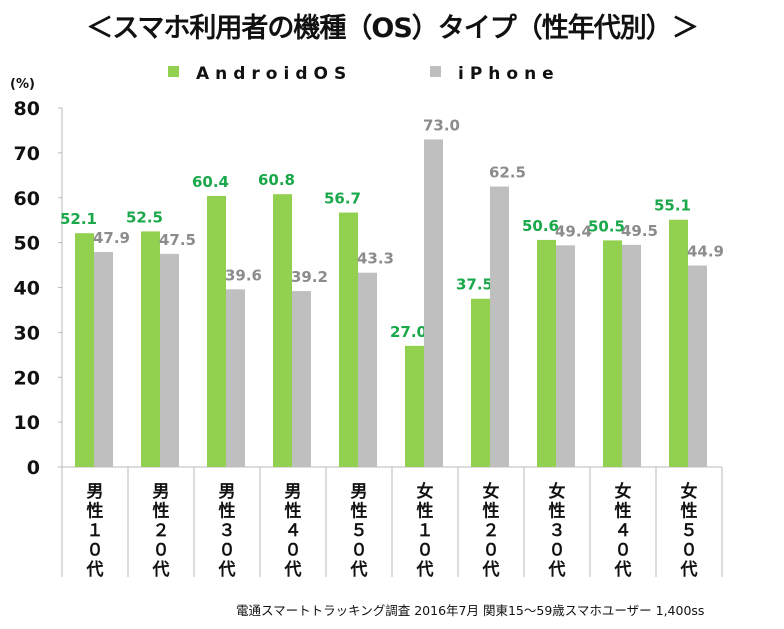 Image resolution: width=784 pixels, height=629 pixels. Describe the element at coordinates (705, 252) in the screenshot. I see `data-label: 44.9` at that location.